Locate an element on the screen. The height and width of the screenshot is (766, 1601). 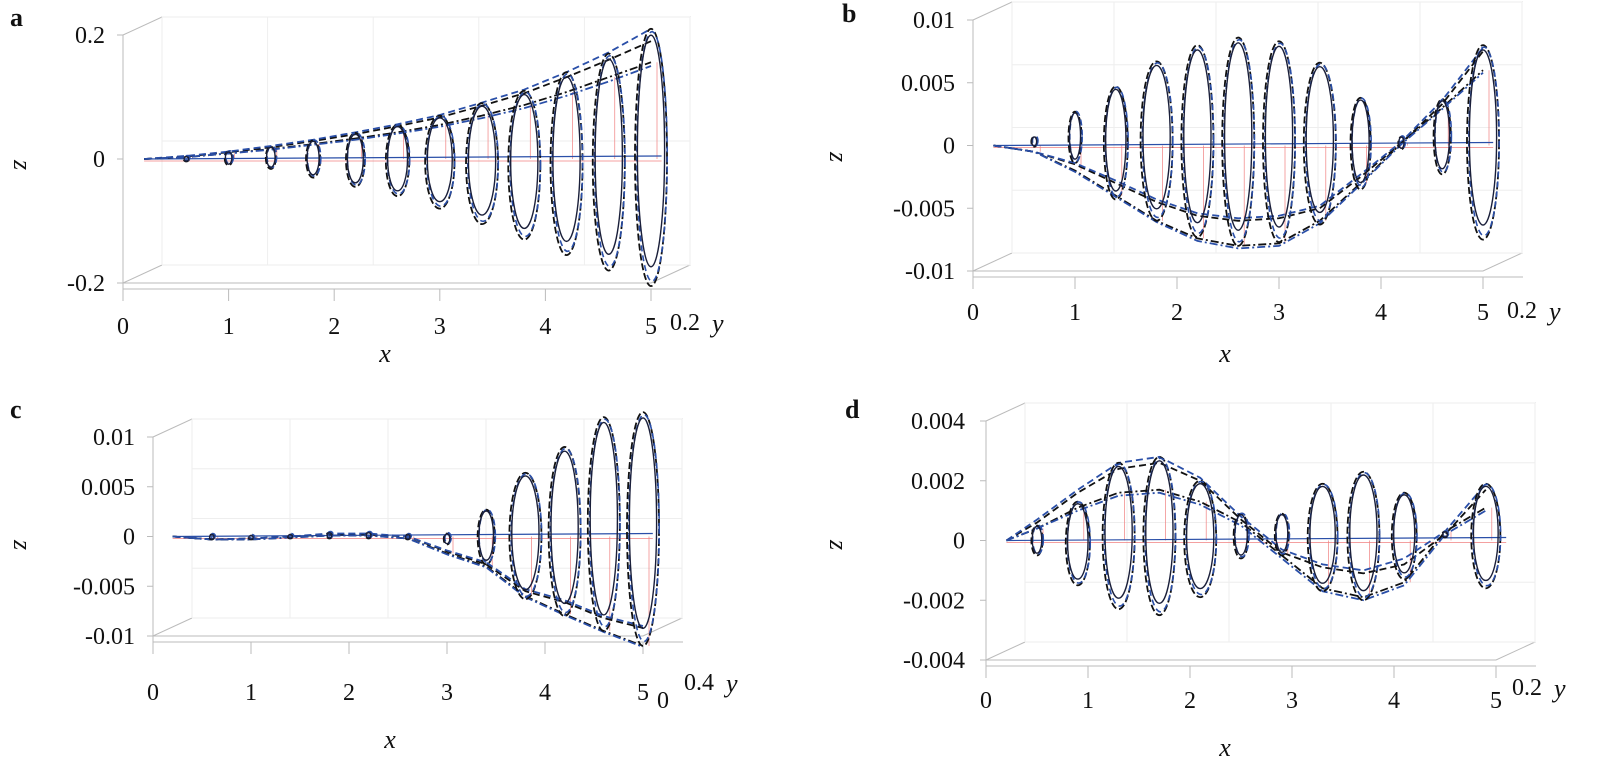
z-tick-label: -0.01 is located at coordinates (930, 272).